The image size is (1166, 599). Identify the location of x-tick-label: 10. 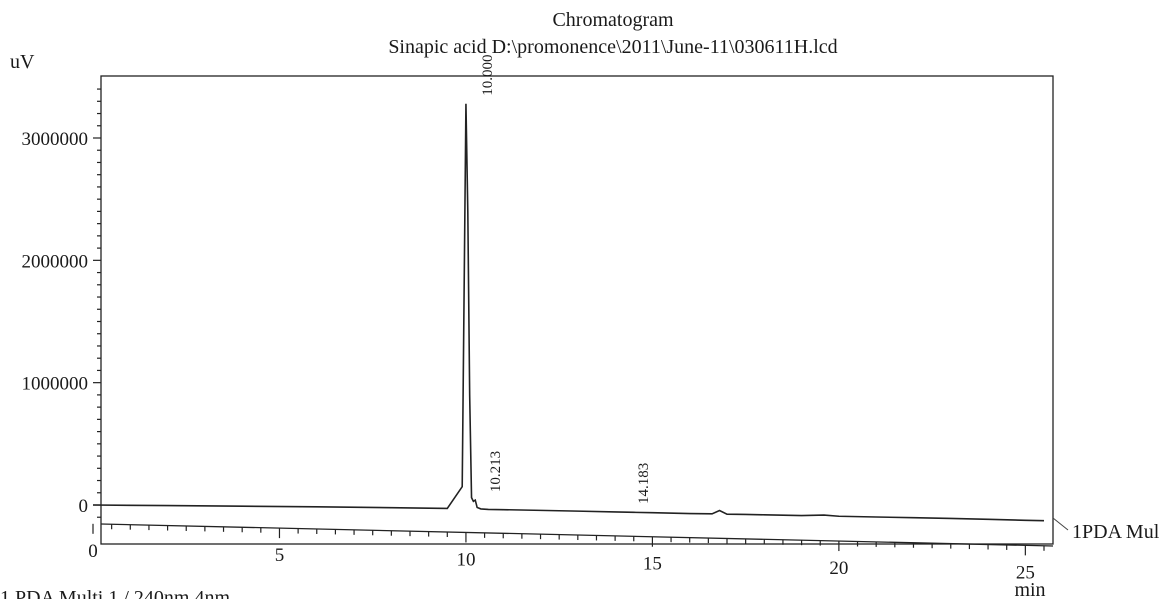
(465, 559).